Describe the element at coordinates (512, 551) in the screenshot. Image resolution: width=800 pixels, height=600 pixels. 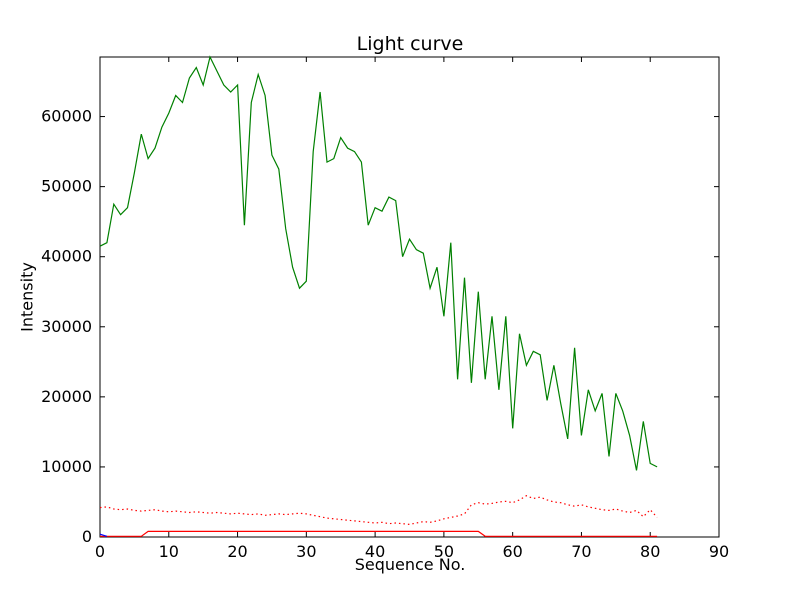
I see `x-tick-label: 60` at that location.